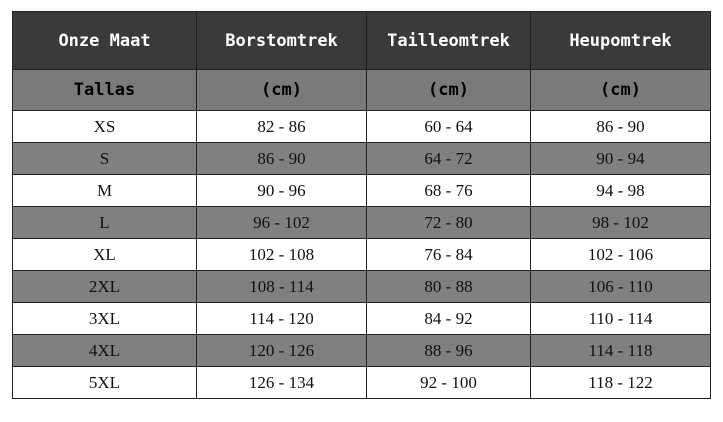  I want to click on cell-waist: 68 - 76, so click(448, 190).